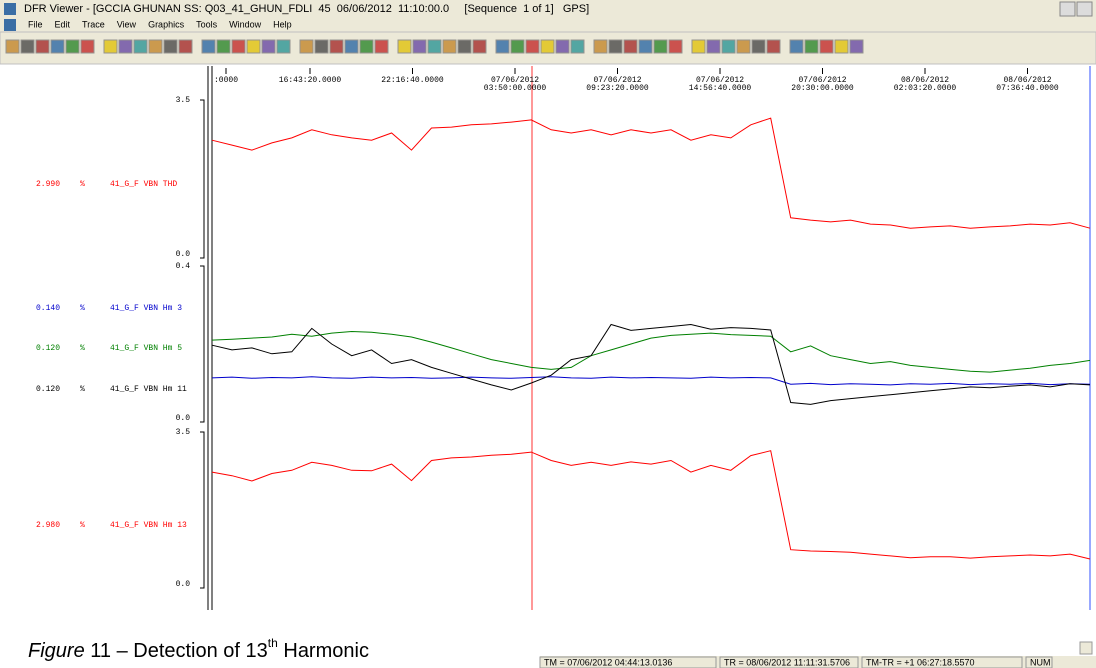 This screenshot has height=668, width=1096. I want to click on time-label: 16:43:20.0000, so click(310, 80).